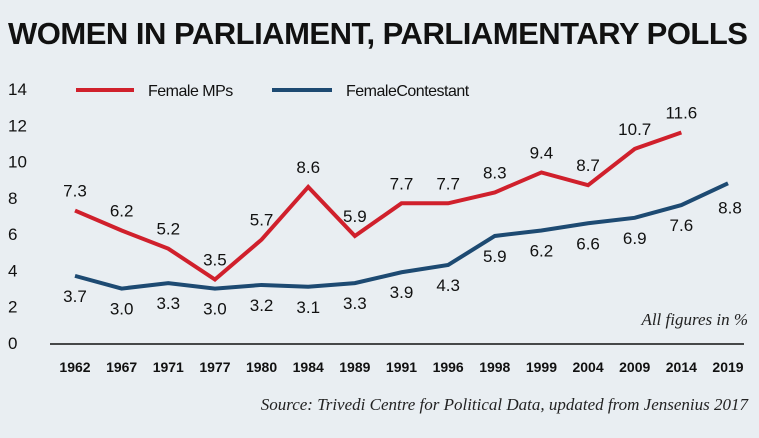  What do you see at coordinates (12, 270) in the screenshot?
I see `y-tick-label: 4` at bounding box center [12, 270].